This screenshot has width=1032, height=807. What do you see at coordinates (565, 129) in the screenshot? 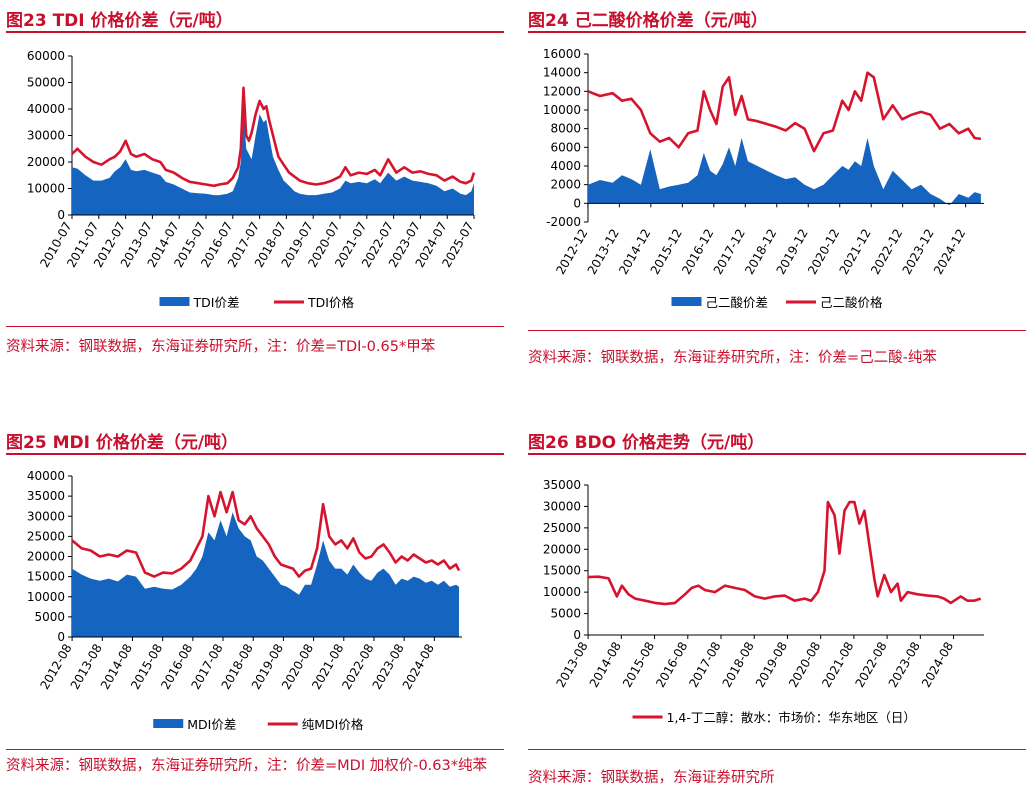
I see `y-tick-label: 8000` at bounding box center [565, 129].